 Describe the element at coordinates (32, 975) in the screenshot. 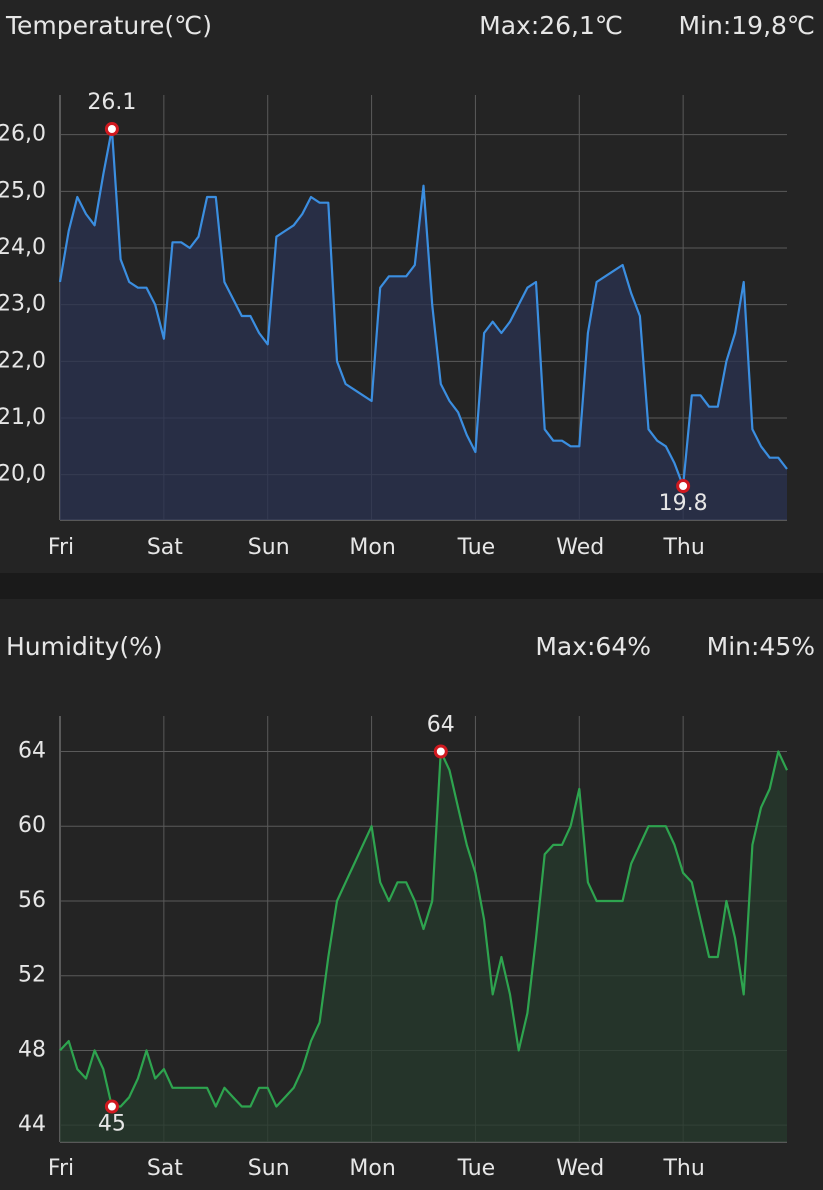

I see `y-tick-label: 52` at that location.